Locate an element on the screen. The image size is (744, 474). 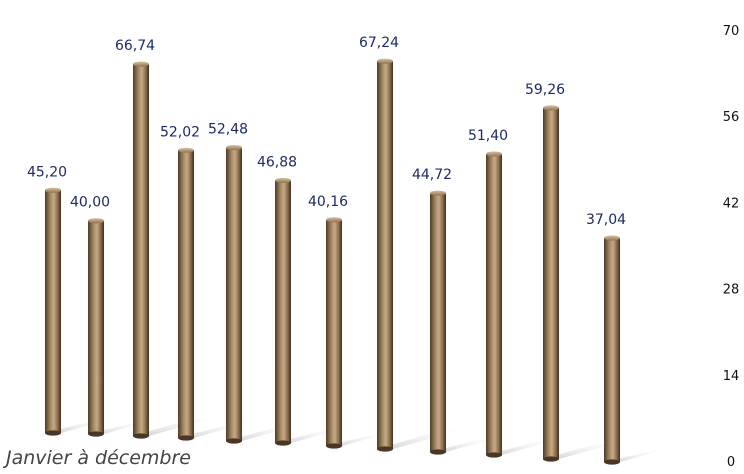
data-label: 45,20 is located at coordinates (47, 172).